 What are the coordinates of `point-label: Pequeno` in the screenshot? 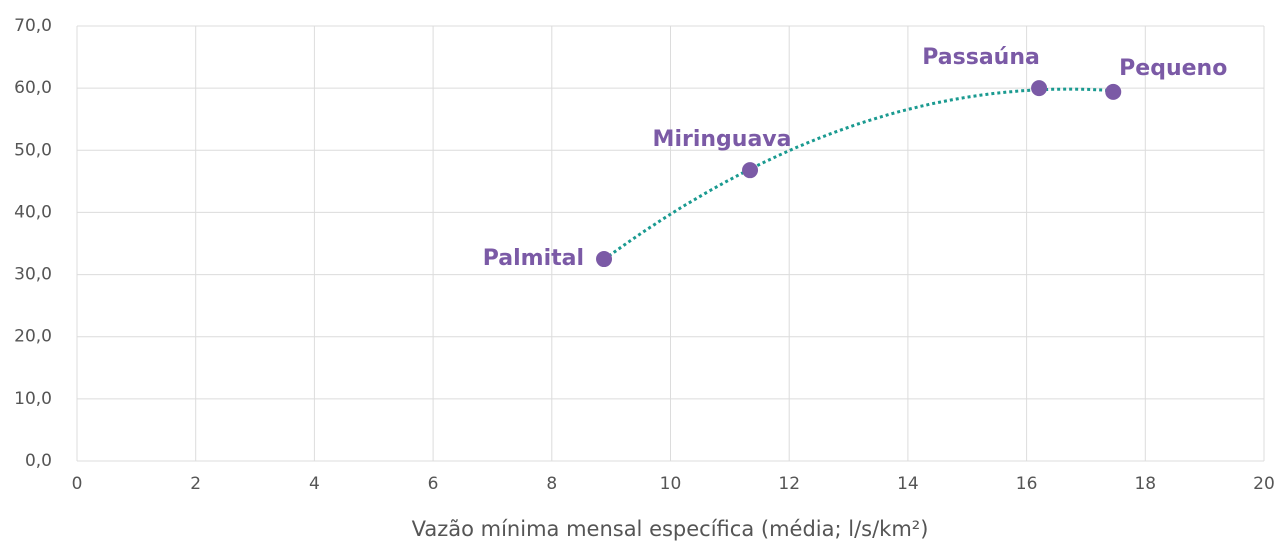 It's located at (1173, 68).